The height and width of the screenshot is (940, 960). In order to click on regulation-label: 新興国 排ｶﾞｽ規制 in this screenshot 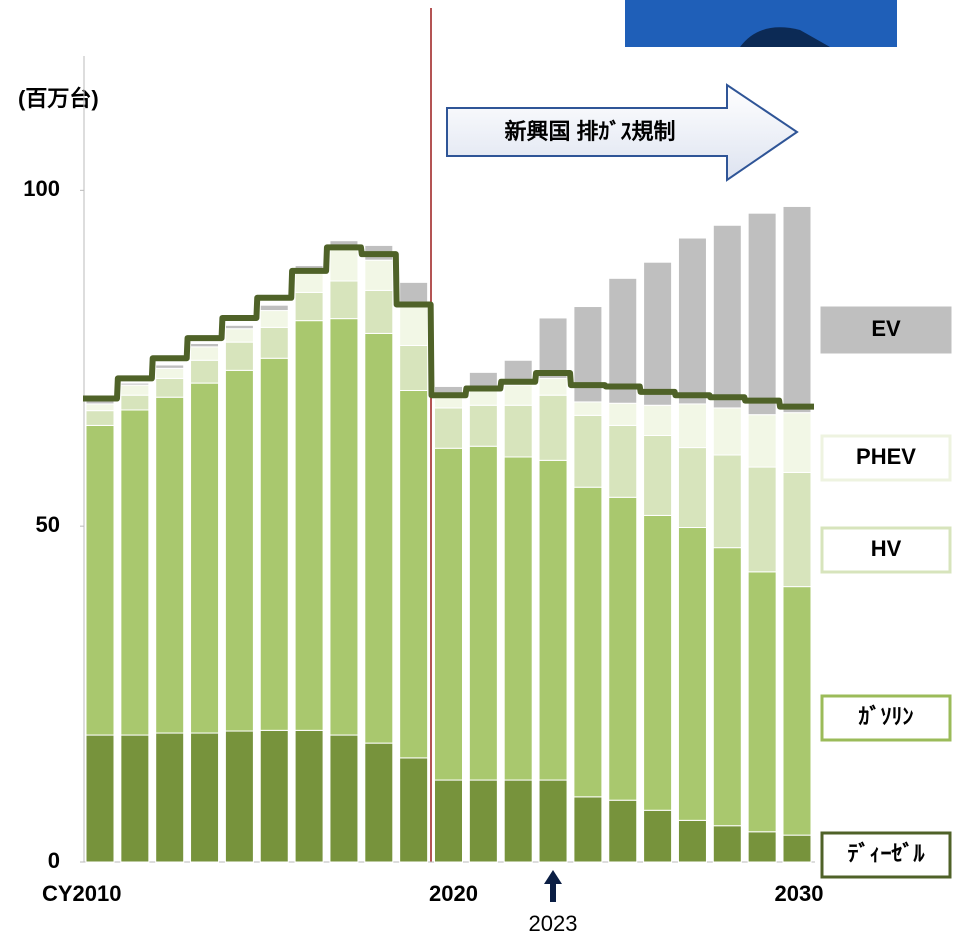, I will do `click(589, 131)`.